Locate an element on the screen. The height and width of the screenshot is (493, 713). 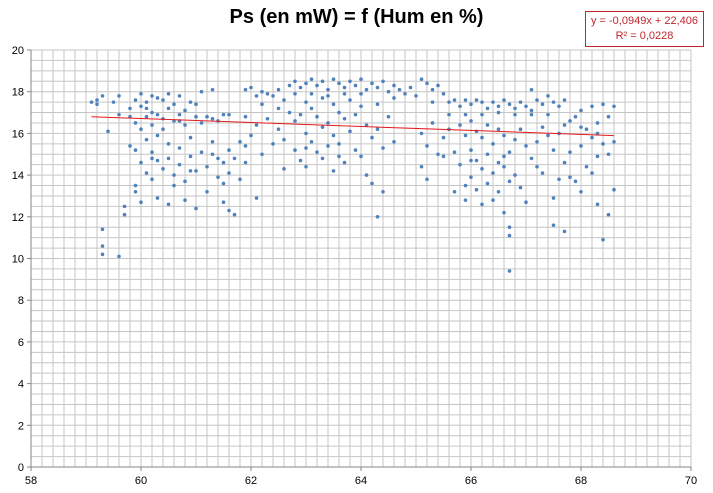
x-tick-label: 66 is located at coordinates (471, 481).